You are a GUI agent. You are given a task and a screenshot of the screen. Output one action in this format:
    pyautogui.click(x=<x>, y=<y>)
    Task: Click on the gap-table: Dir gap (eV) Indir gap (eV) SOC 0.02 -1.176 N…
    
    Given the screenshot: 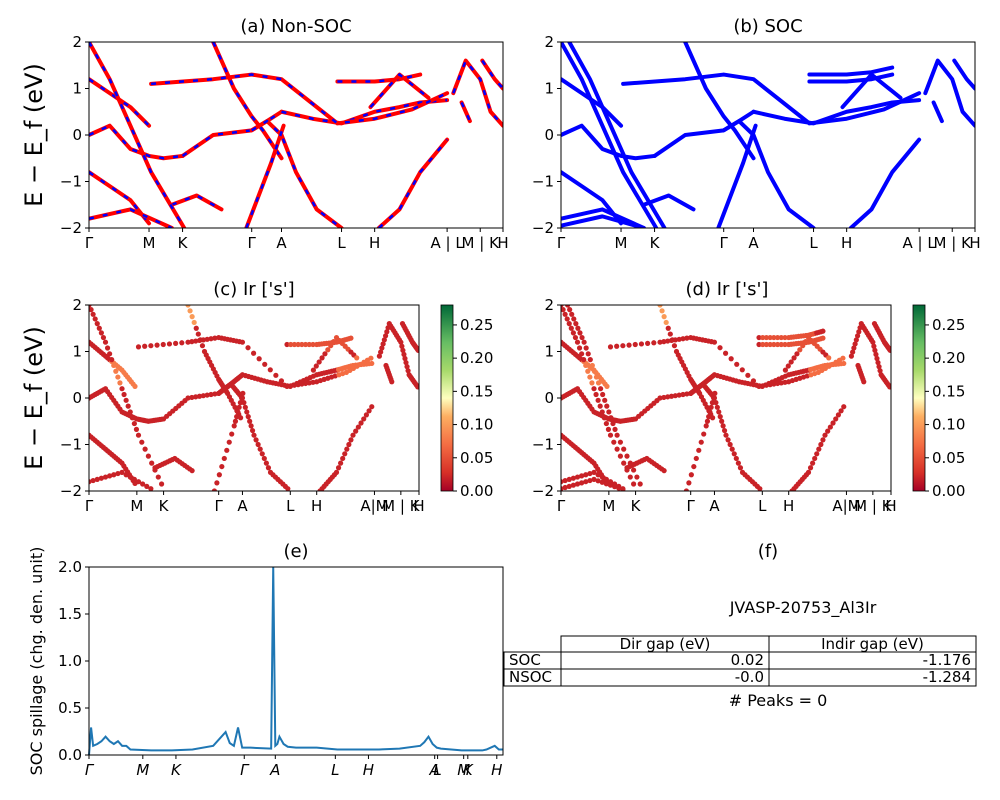 What is the action you would take?
    pyautogui.click(x=740, y=661)
    